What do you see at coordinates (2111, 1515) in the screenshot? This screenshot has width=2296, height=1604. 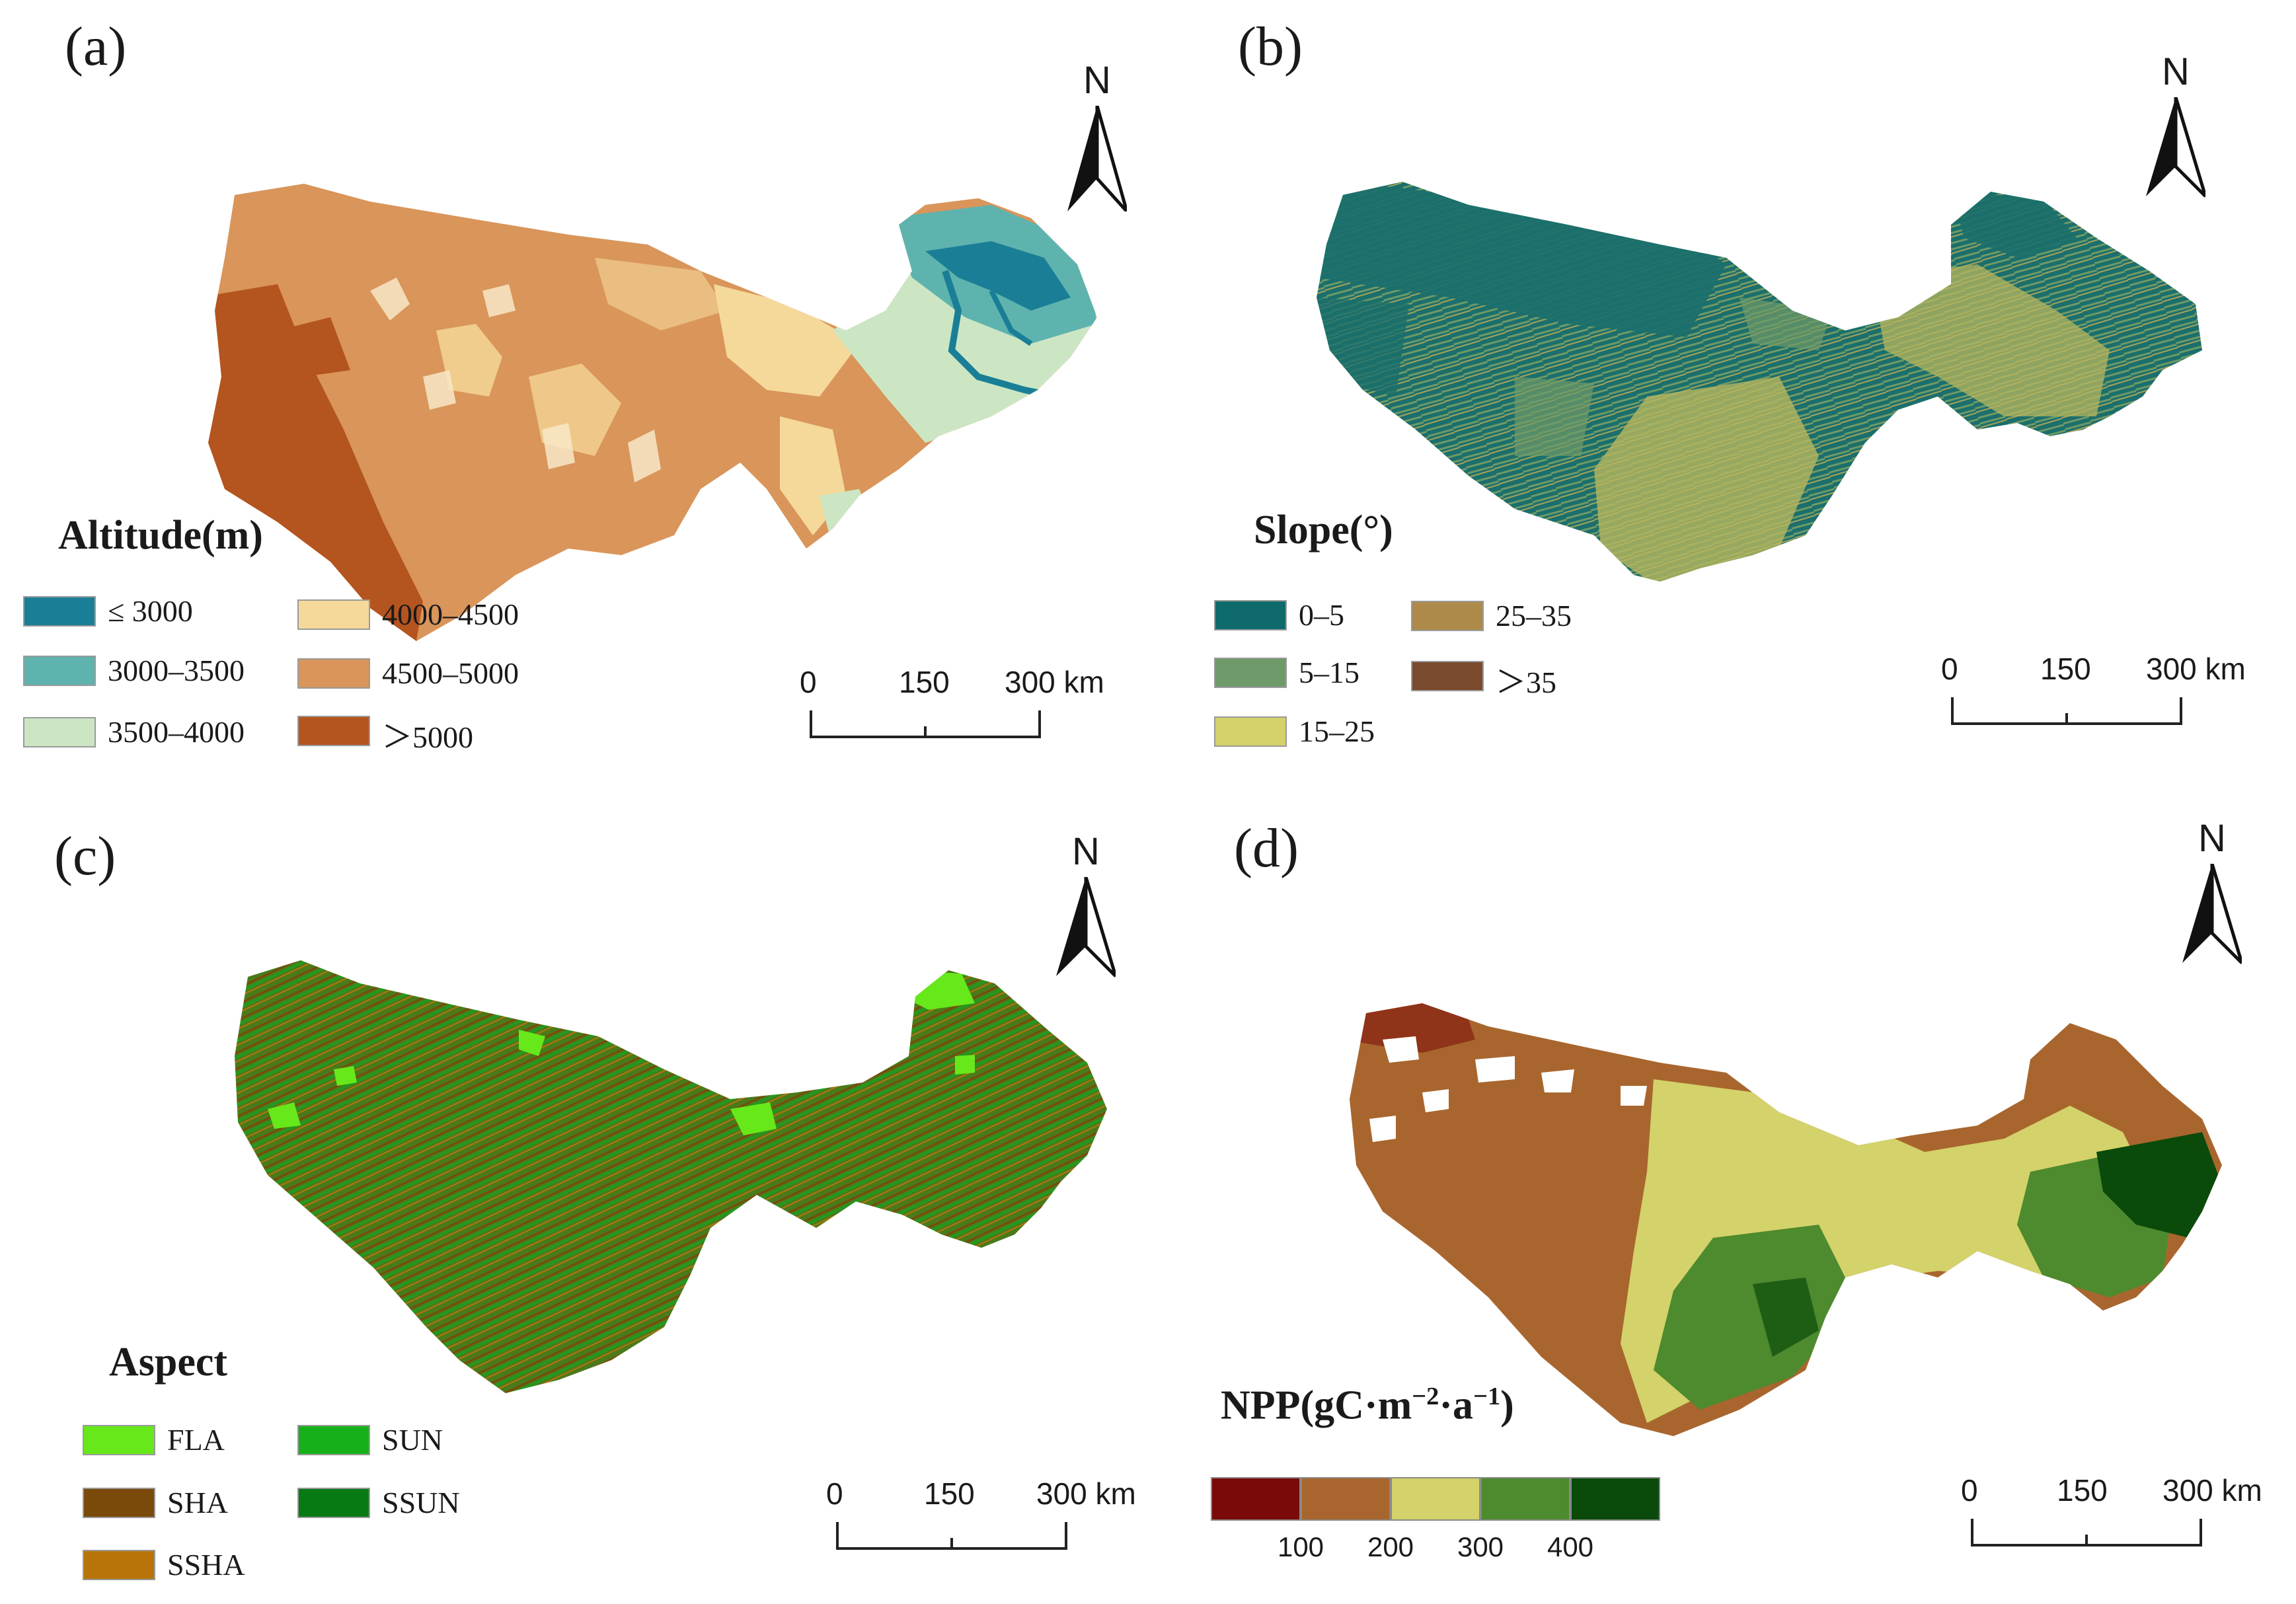 I see `scale-bar-d: 0 150 300 km` at bounding box center [2111, 1515].